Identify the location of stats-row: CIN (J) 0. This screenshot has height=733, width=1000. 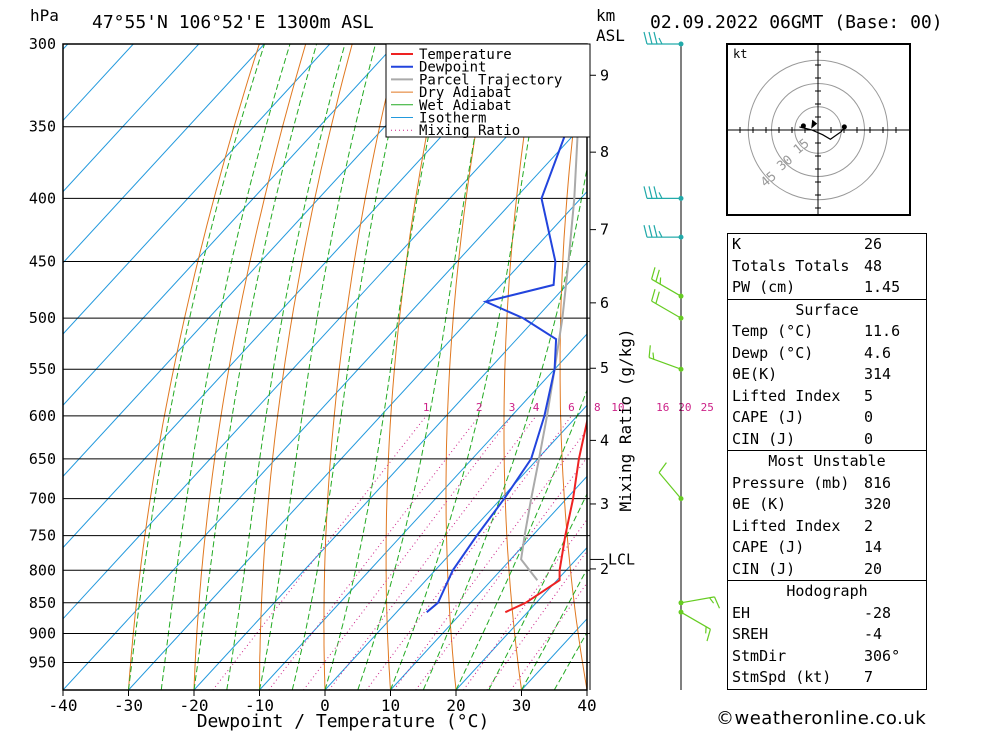
(827, 440).